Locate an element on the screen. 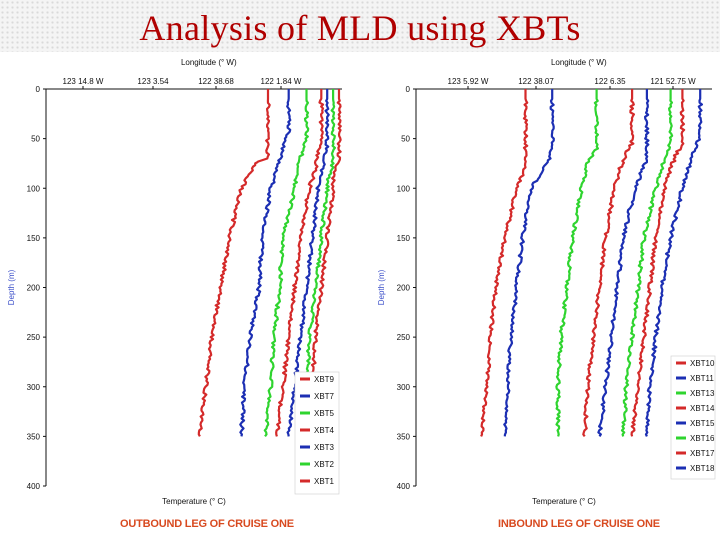 The height and width of the screenshot is (540, 720). profile-xbt16 is located at coordinates (647, 263).